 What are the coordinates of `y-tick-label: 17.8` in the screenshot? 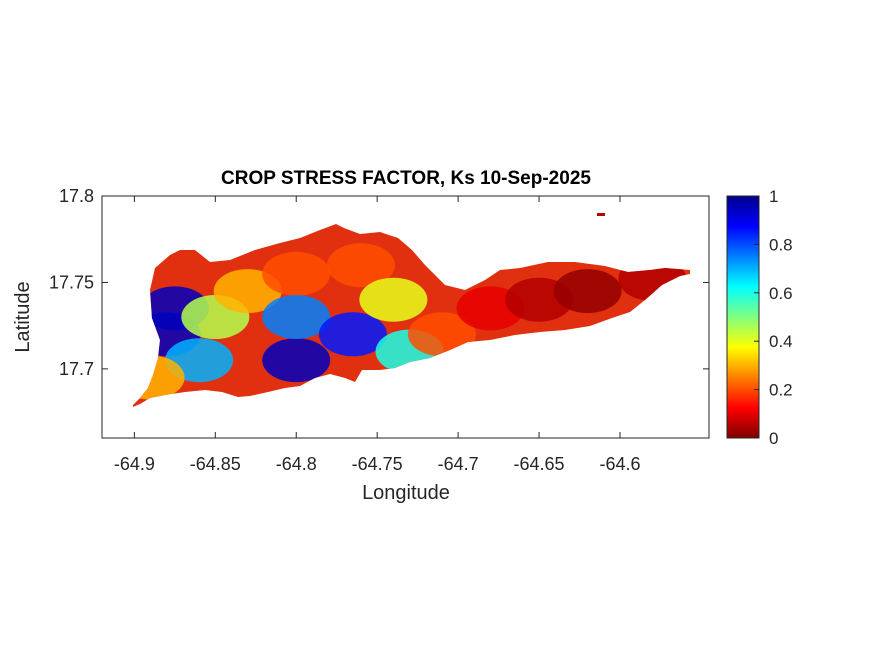 It's located at (76, 196).